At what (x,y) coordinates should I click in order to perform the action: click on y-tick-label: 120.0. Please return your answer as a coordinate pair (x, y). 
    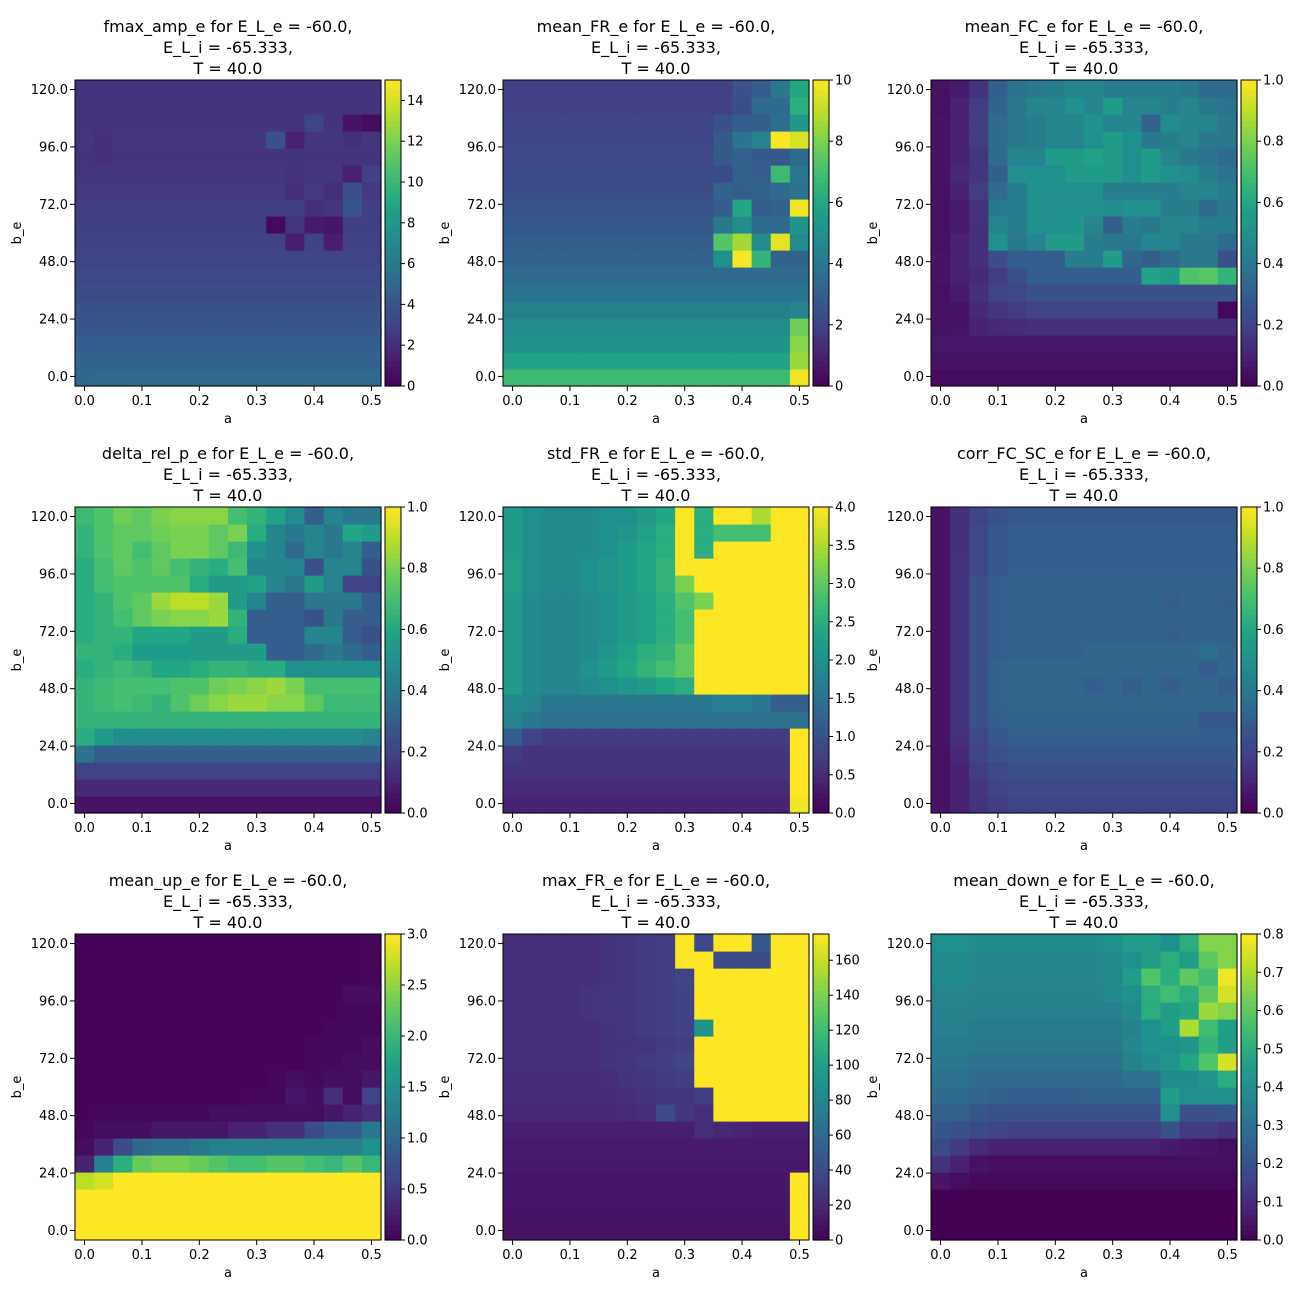
    Looking at the image, I should click on (477, 90).